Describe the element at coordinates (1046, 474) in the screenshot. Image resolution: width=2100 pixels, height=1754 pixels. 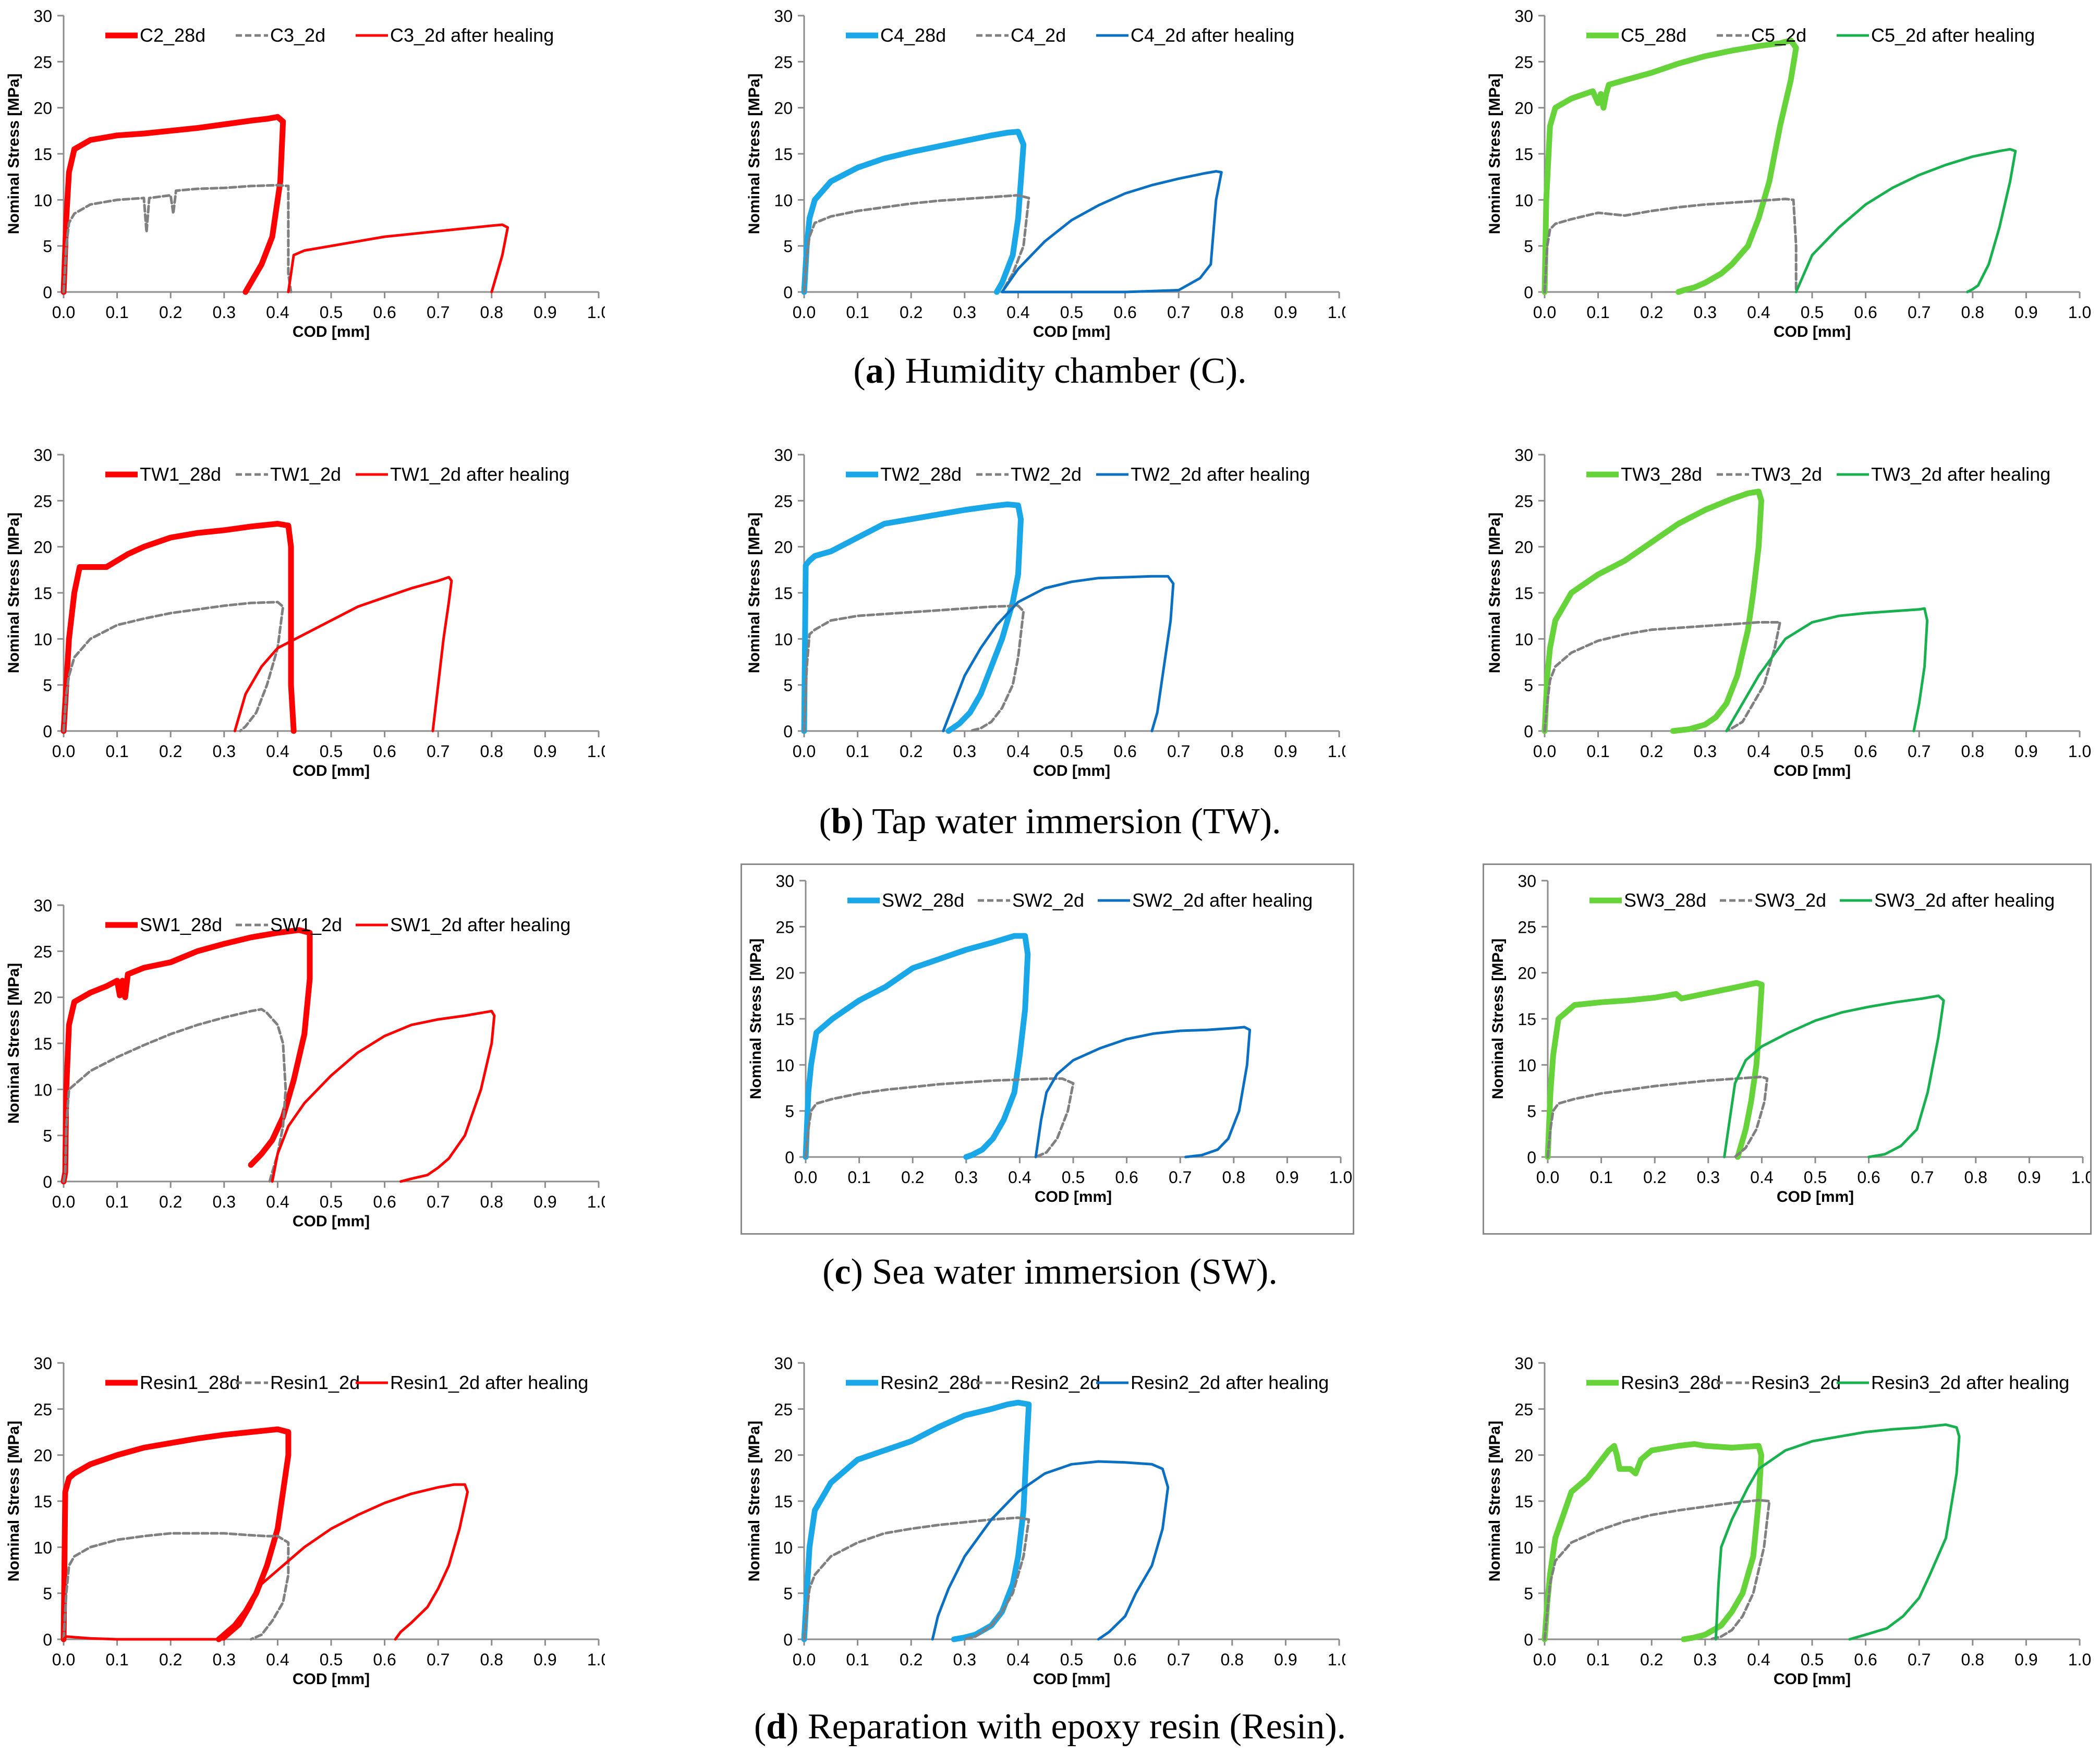
I see `legend-label-tw2-2d: TW2_2d` at that location.